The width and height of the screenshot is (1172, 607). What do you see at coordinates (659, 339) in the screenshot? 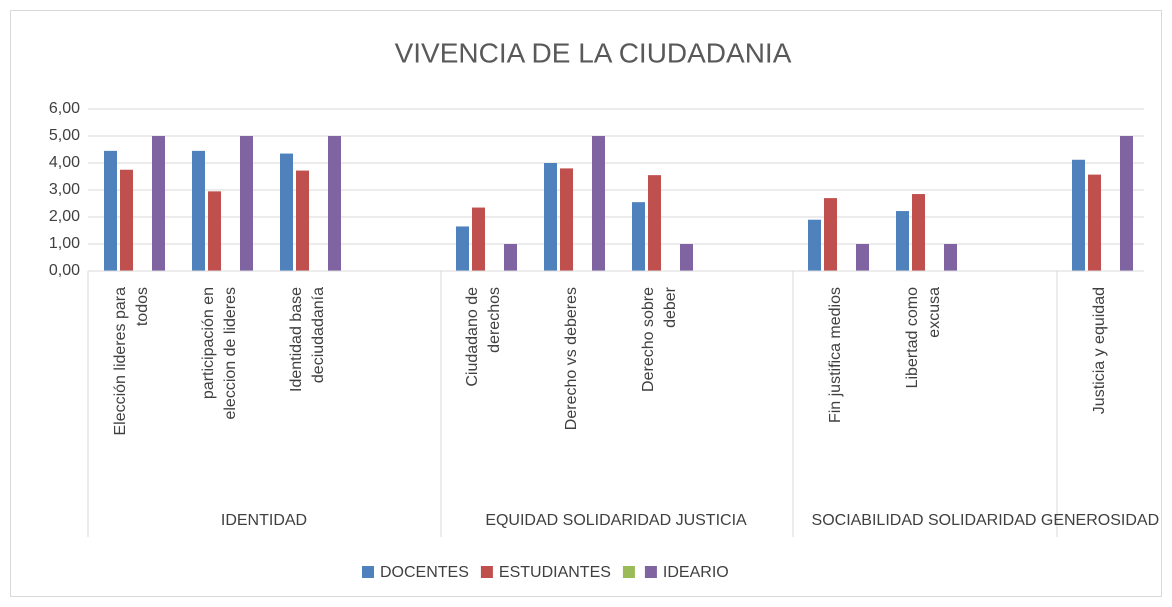
I see `x-tick-label: Derecho sobre deber` at bounding box center [659, 339].